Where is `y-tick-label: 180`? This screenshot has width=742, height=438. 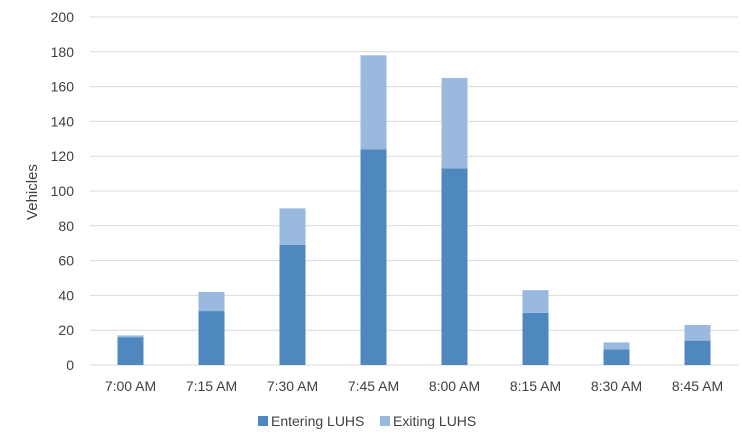 y-tick-label: 180 is located at coordinates (63, 52).